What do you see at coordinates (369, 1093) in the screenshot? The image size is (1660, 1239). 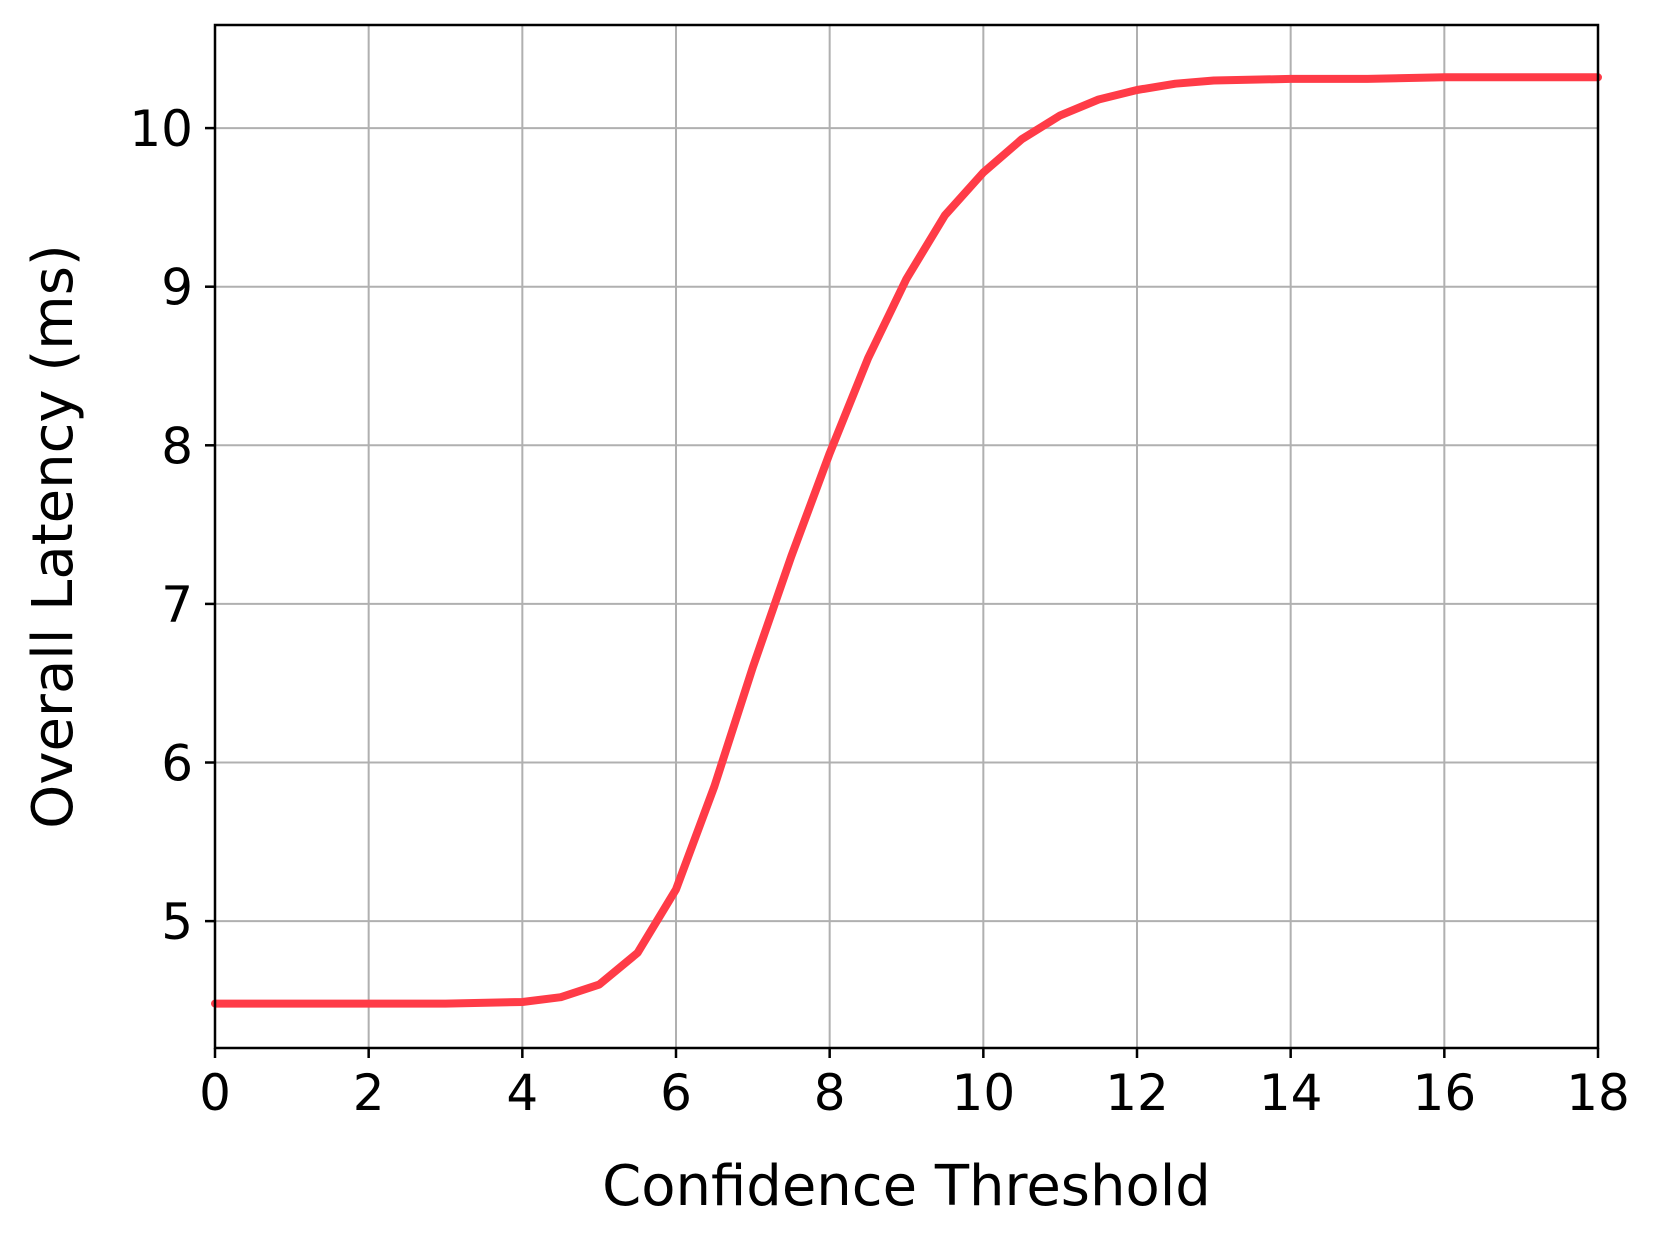 I see `x-tick-label: 2` at bounding box center [369, 1093].